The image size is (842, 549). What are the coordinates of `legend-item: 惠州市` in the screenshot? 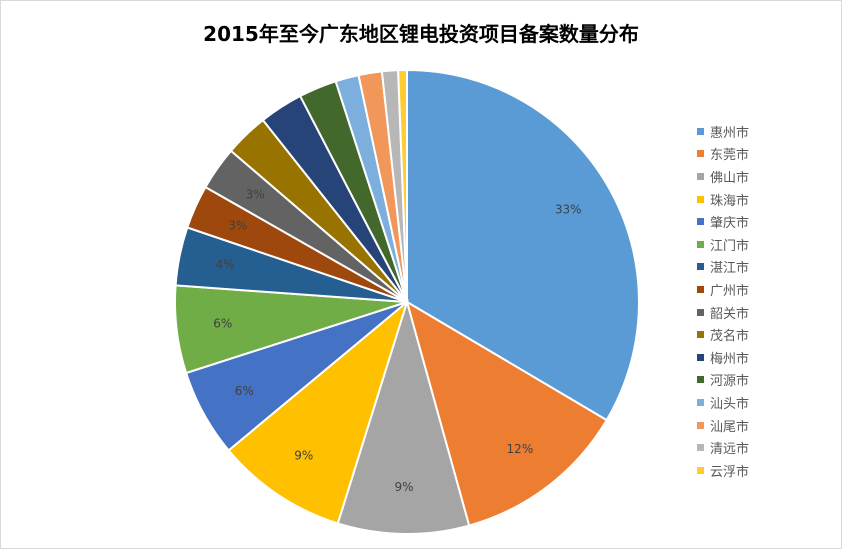 It's located at (723, 131).